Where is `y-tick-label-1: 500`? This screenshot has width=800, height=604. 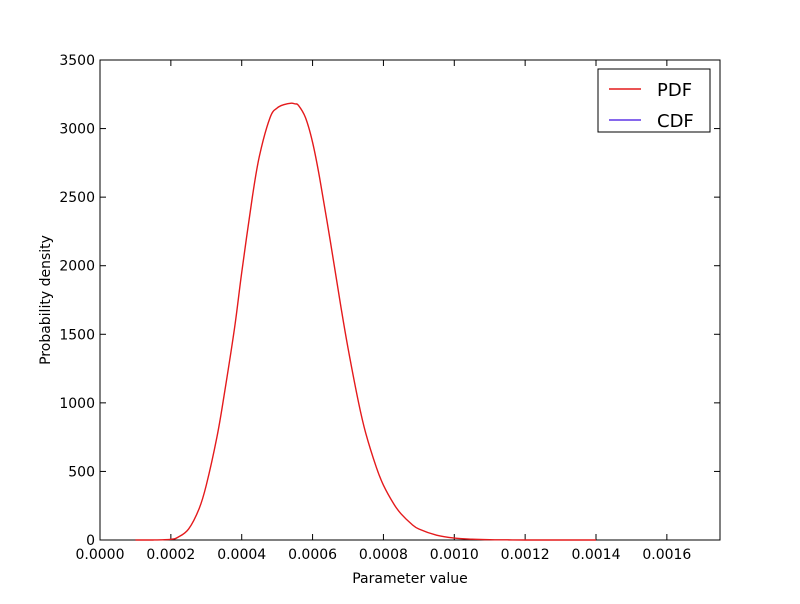
y-tick-label-1: 500 is located at coordinates (81, 472).